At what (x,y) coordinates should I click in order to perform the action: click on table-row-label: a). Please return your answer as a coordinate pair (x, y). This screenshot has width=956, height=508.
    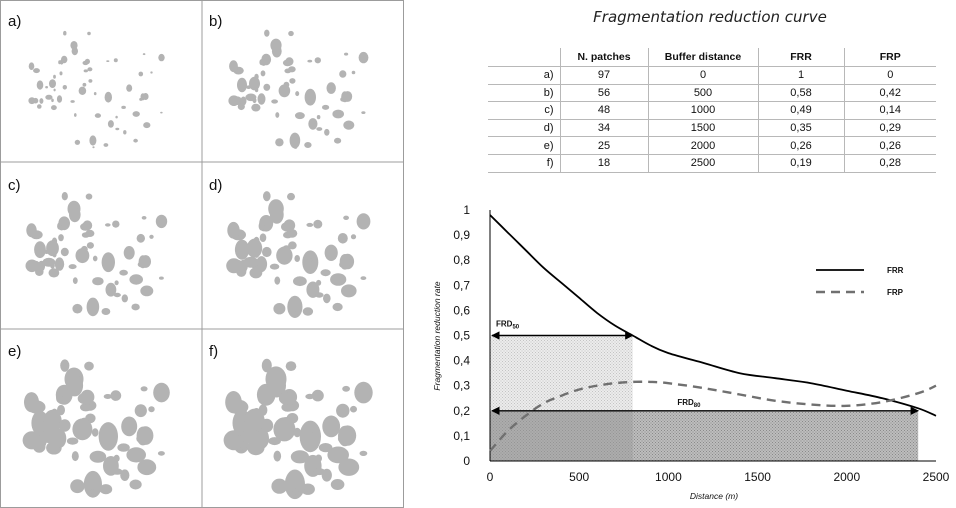
    Looking at the image, I should click on (524, 75).